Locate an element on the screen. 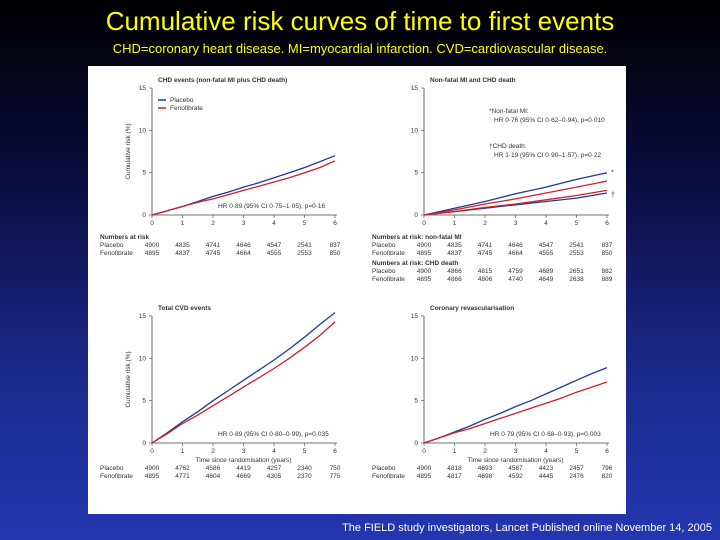 Image resolution: width=720 pixels, height=540 pixels. chart2-x-tick-label: 1 is located at coordinates (455, 223).